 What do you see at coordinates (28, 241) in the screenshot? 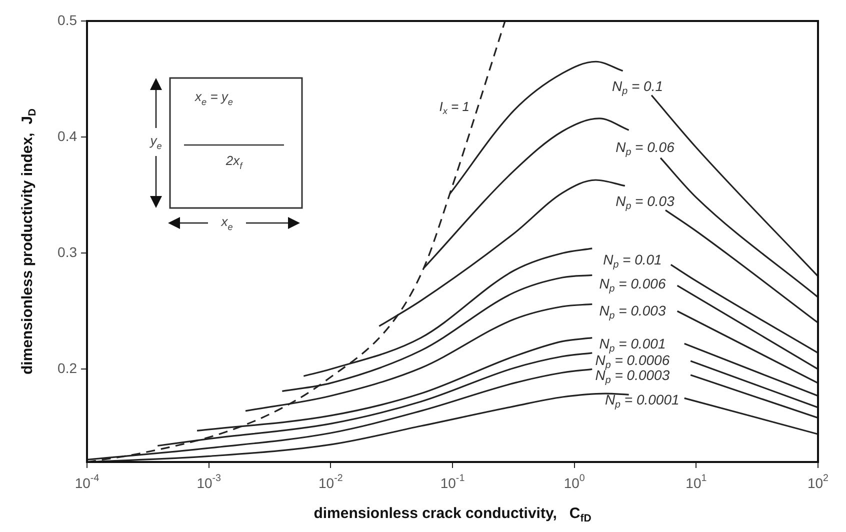
I see `y-axis-title: dimensionless productivity index, JD` at bounding box center [28, 241].